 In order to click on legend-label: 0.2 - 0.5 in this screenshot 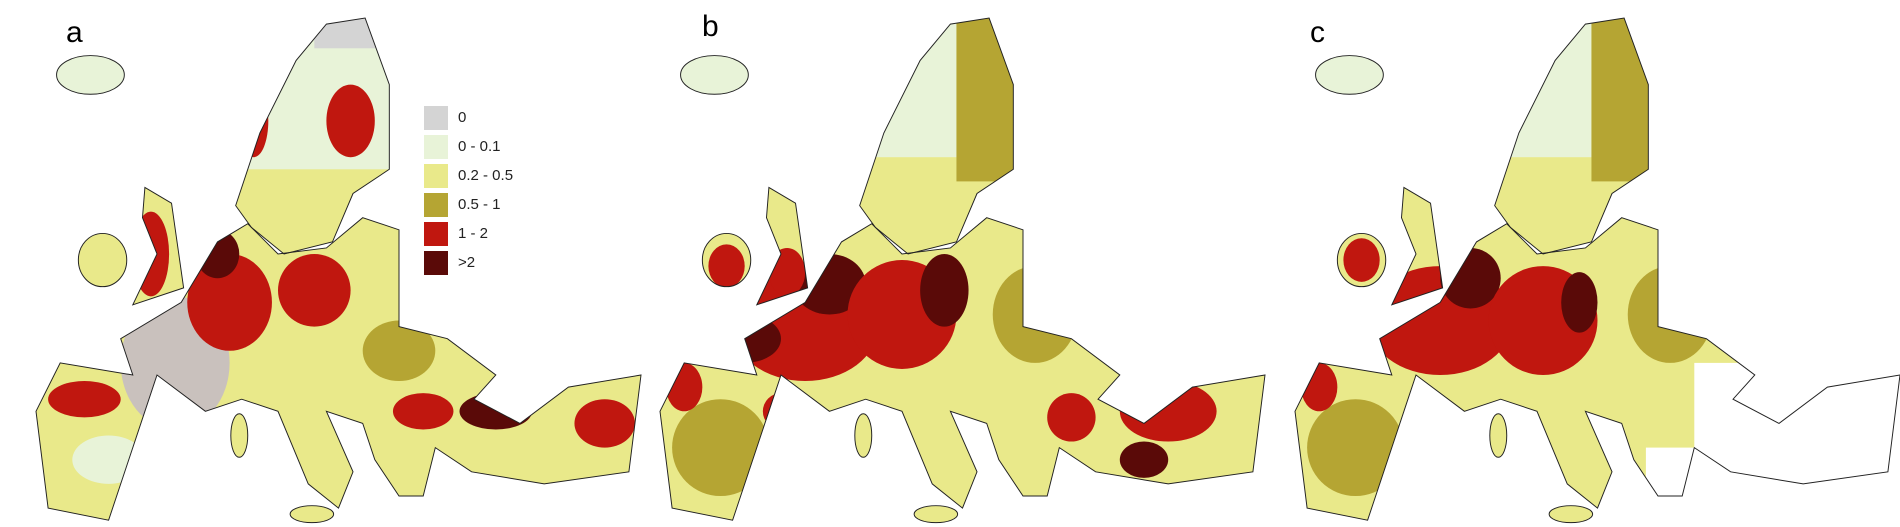, I will do `click(485, 175)`.